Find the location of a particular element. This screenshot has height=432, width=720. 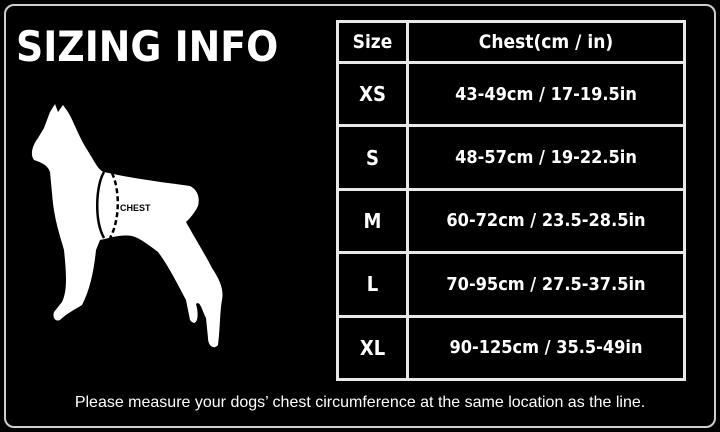

table-row: XS 43-49cm / 17-19.5in is located at coordinates (511, 94).